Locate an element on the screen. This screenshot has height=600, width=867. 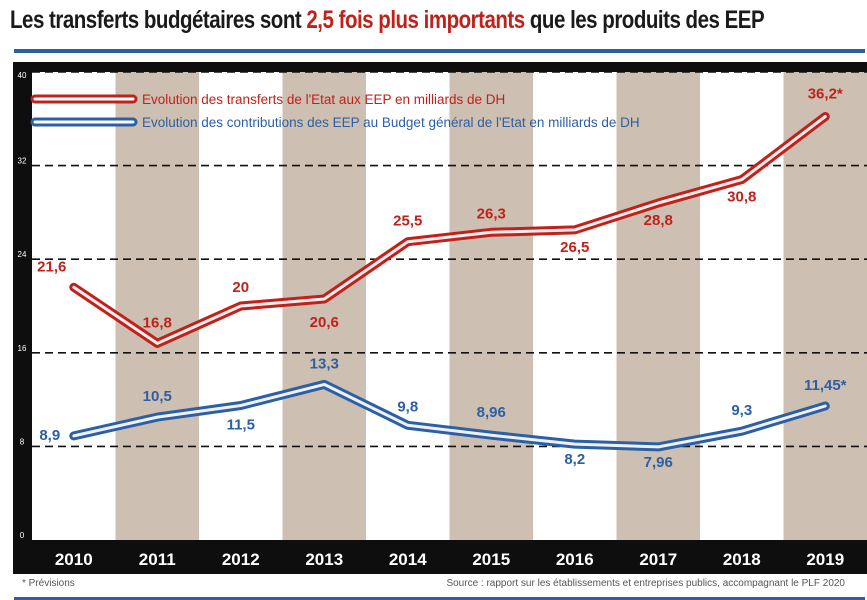
transfers-label-2010: 21,6 is located at coordinates (51, 266).